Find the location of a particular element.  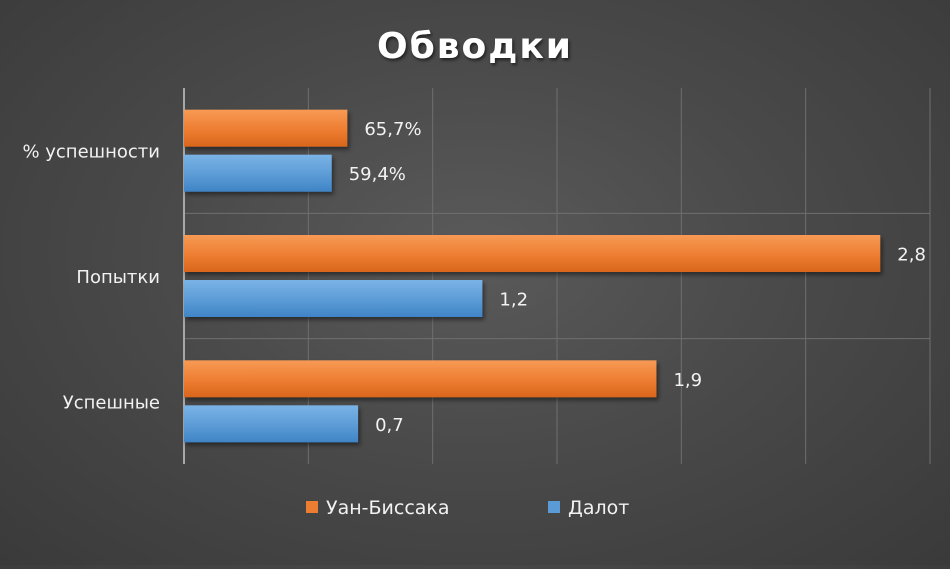

data-label: 1,9 is located at coordinates (687, 380).